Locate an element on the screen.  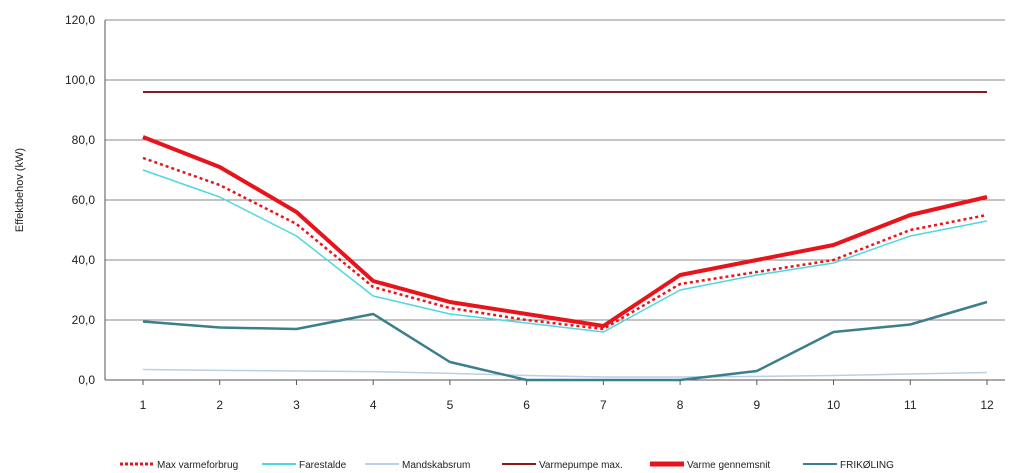
x-tick-label: 5 is located at coordinates (450, 405).